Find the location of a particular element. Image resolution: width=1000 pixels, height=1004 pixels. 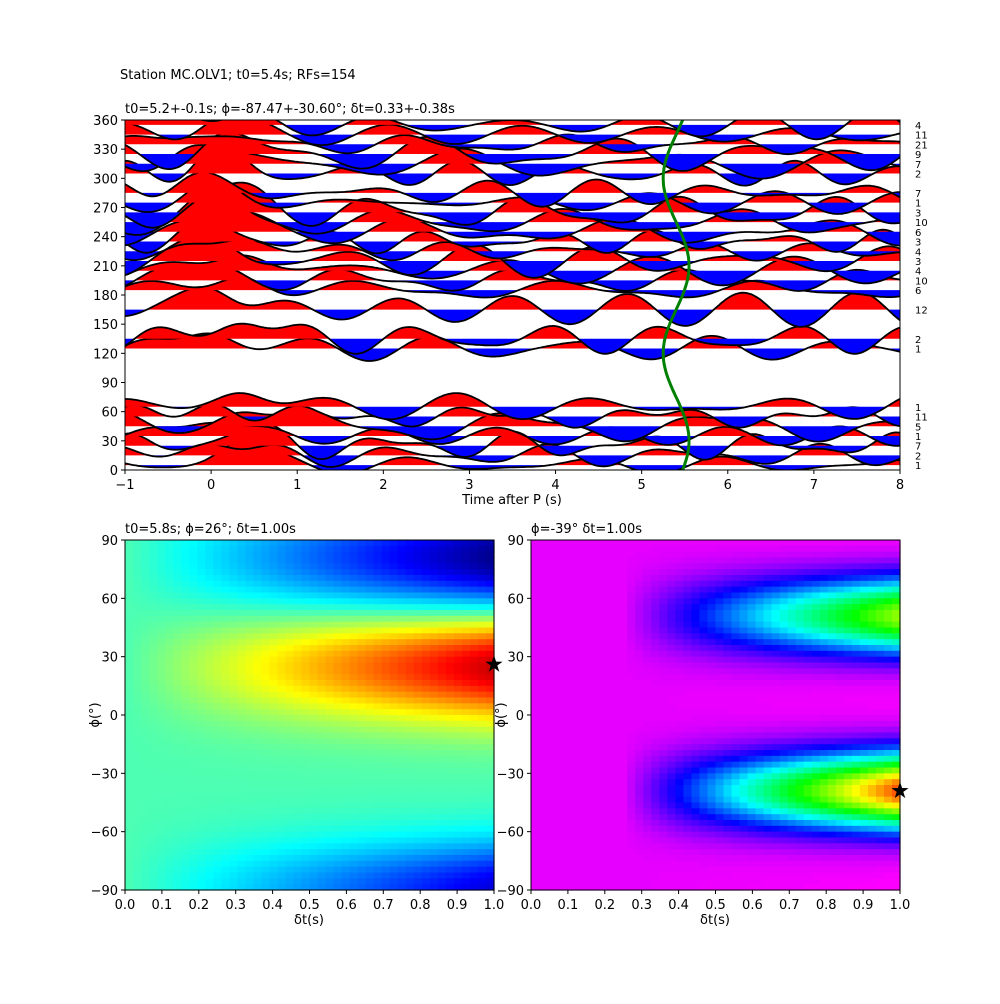

rf-count-label: 11 is located at coordinates (921, 136).